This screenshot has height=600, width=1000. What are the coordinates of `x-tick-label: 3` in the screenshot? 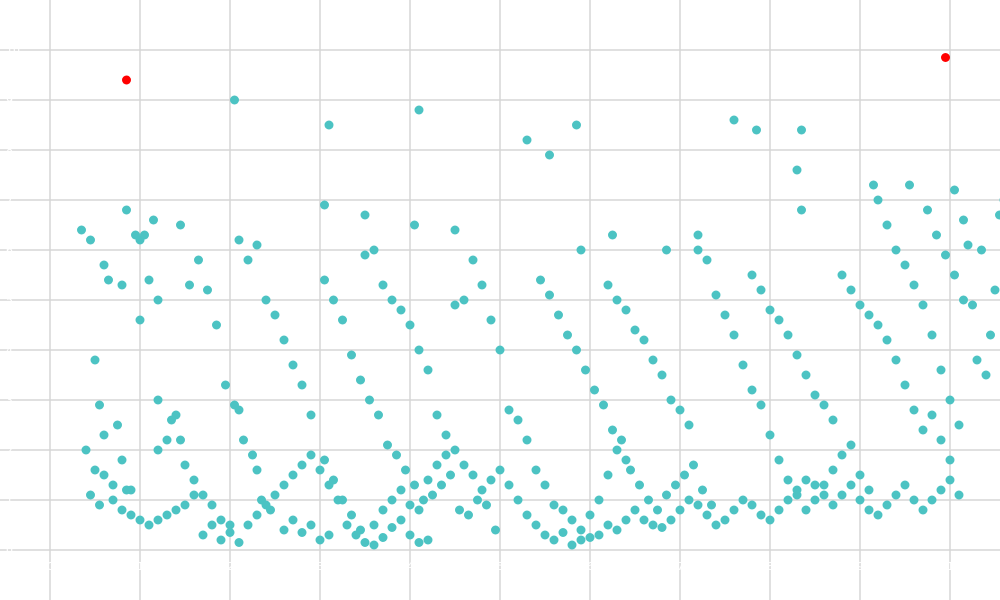 It's located at (320, 566).